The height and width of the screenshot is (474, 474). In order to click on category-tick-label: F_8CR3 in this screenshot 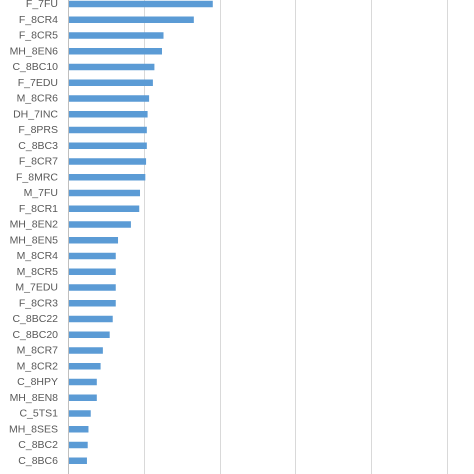, I will do `click(38, 303)`.